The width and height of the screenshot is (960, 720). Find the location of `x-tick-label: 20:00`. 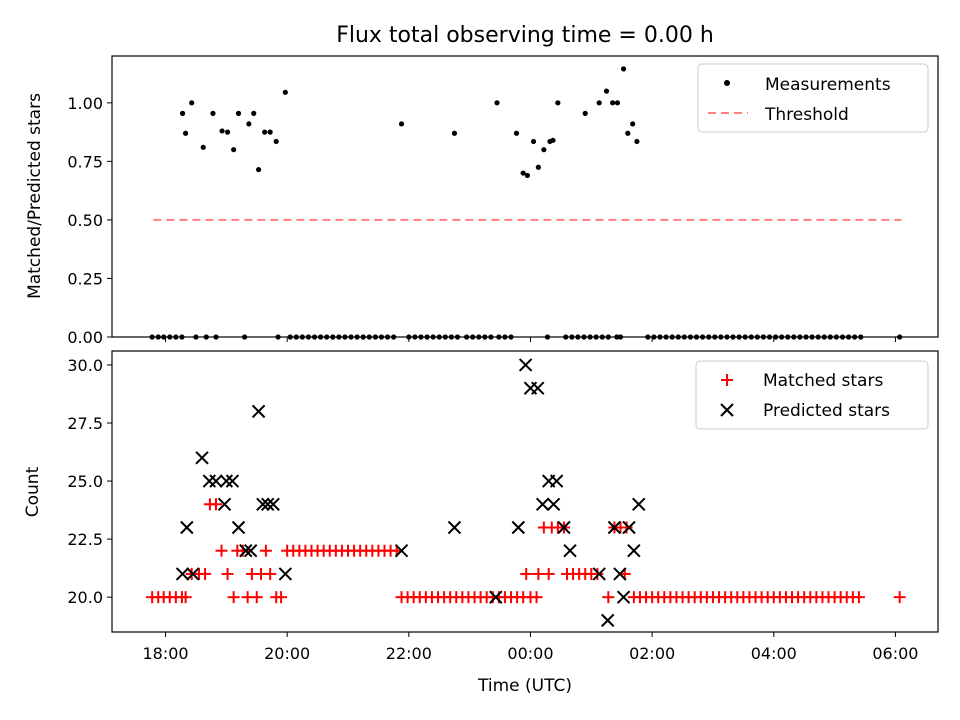

x-tick-label: 20:00 is located at coordinates (287, 653).